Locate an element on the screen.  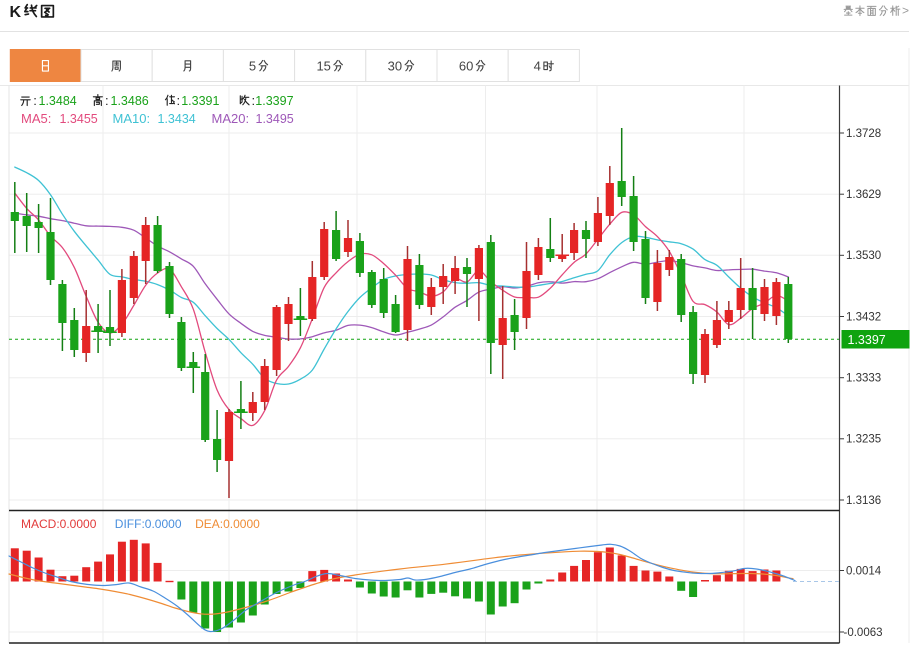
svg-text: 1.3486 is located at coordinates (130, 101).